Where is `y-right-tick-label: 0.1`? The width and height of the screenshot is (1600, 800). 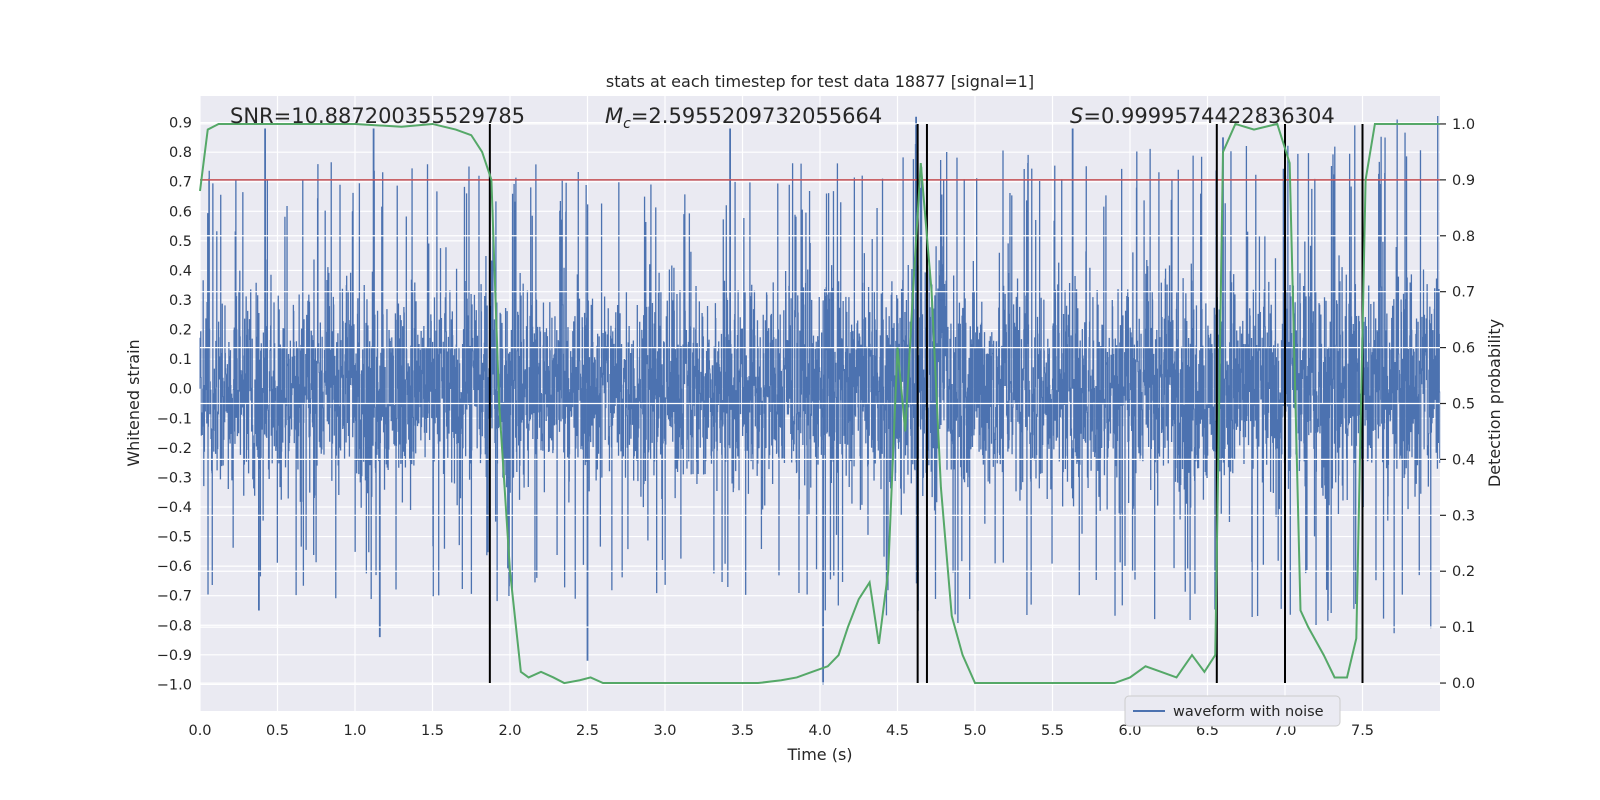 y-right-tick-label: 0.1 is located at coordinates (1463, 628).